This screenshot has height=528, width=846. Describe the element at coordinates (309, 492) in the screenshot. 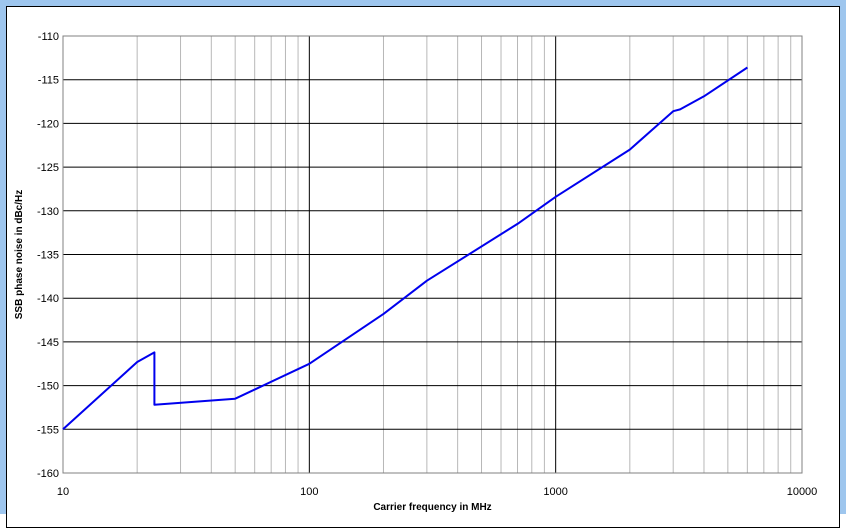

I see `x-tick-label: 100` at that location.